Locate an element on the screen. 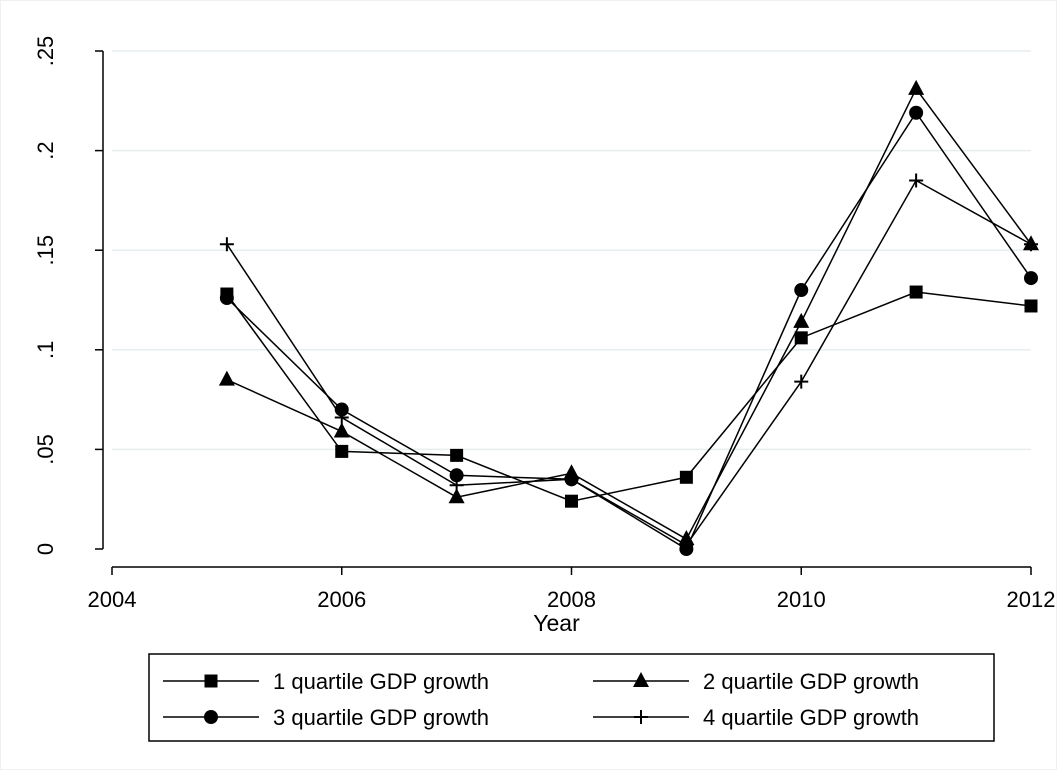 The height and width of the screenshot is (774, 1057). series-4-point-2010 is located at coordinates (801, 381).